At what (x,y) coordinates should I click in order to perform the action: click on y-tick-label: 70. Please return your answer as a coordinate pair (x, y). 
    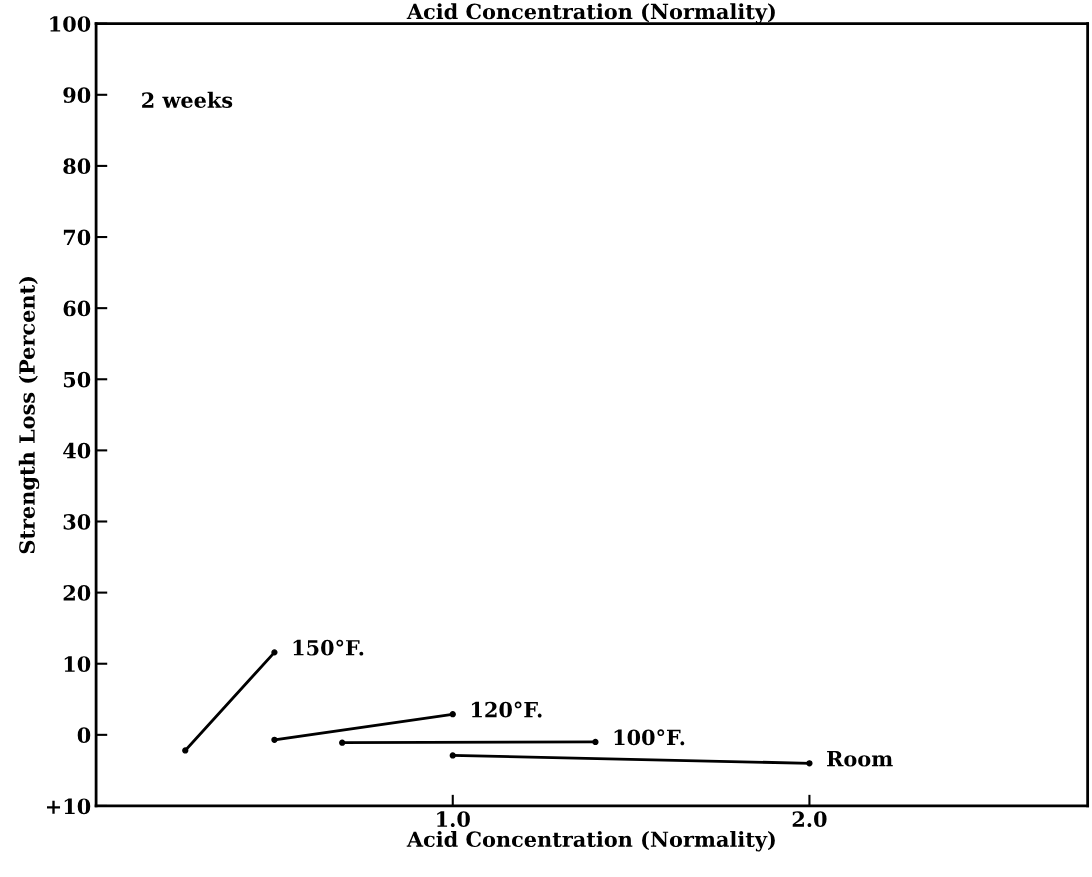
    Looking at the image, I should click on (77, 237).